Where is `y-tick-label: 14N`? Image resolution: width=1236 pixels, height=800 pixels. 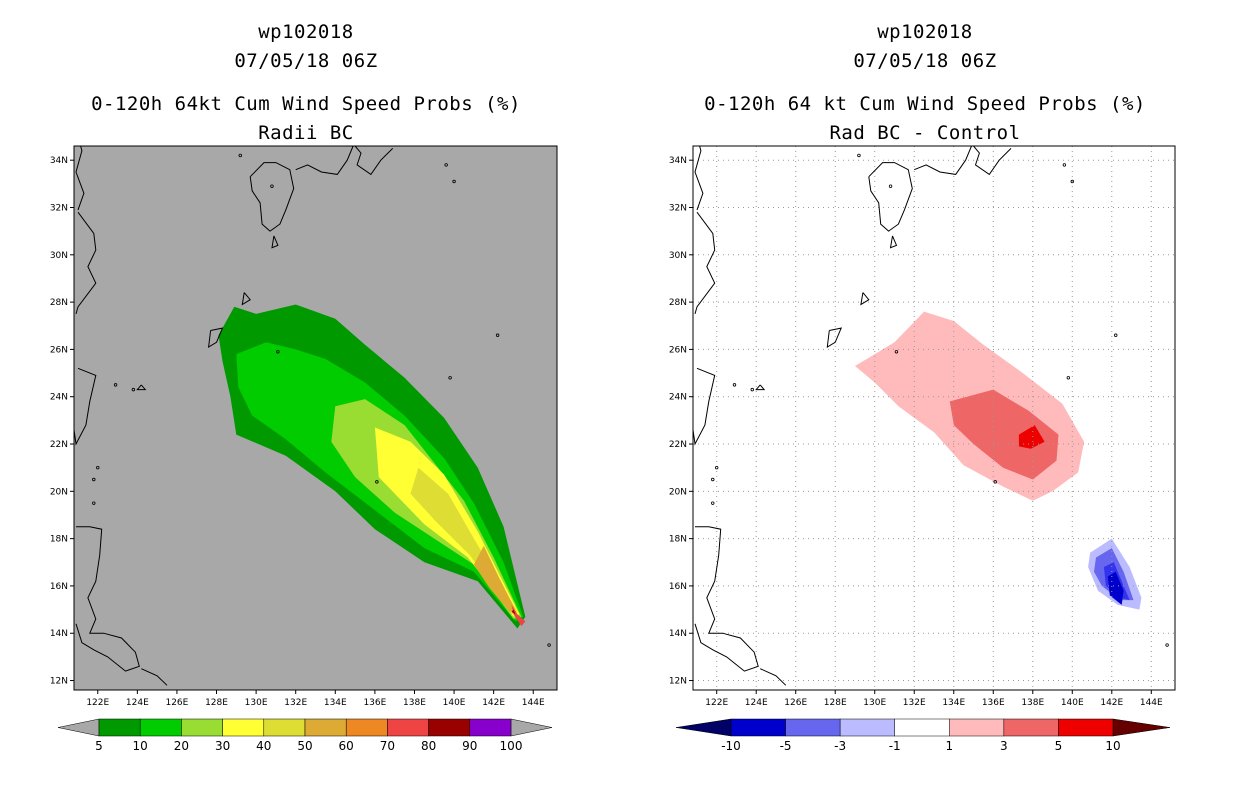
y-tick-label: 14N is located at coordinates (678, 634).